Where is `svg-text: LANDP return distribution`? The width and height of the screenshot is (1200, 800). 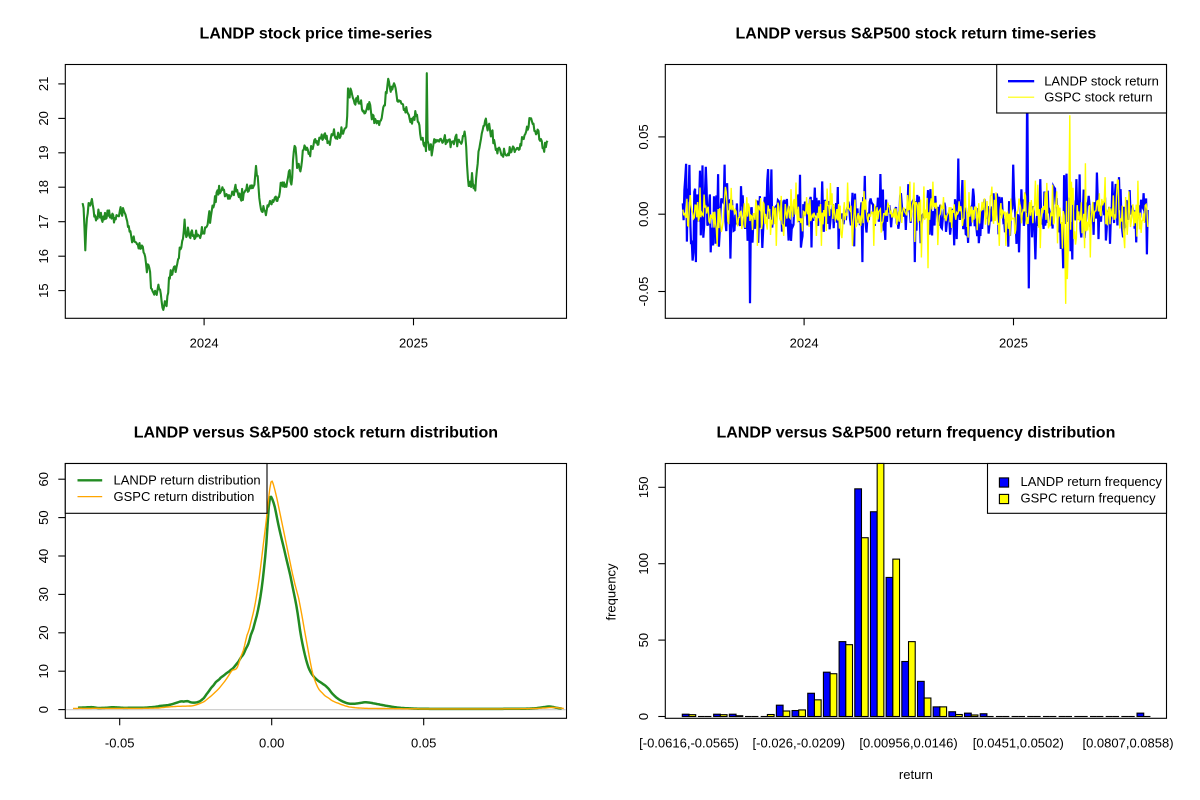
svg-text: LANDP return distribution is located at coordinates (187, 480).